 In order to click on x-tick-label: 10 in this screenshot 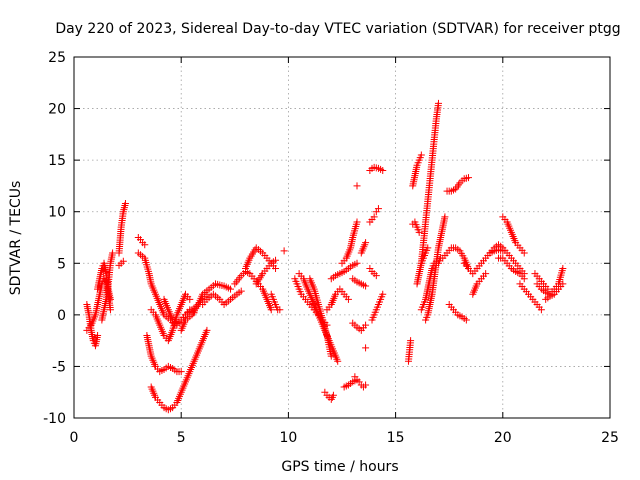, I will do `click(288, 438)`.